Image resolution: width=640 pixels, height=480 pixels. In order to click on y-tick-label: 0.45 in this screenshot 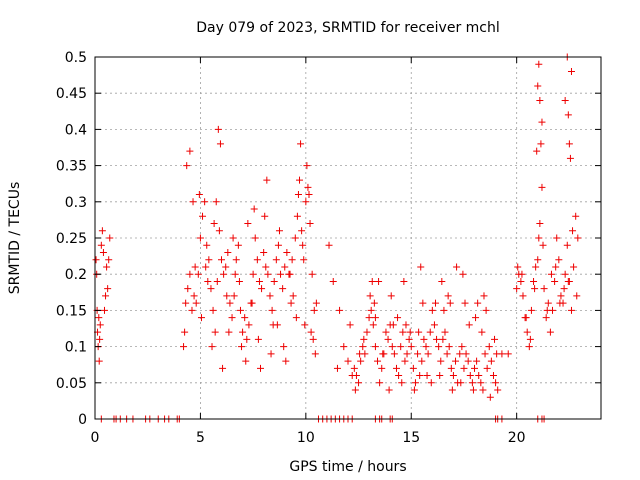, I will do `click(71, 94)`.